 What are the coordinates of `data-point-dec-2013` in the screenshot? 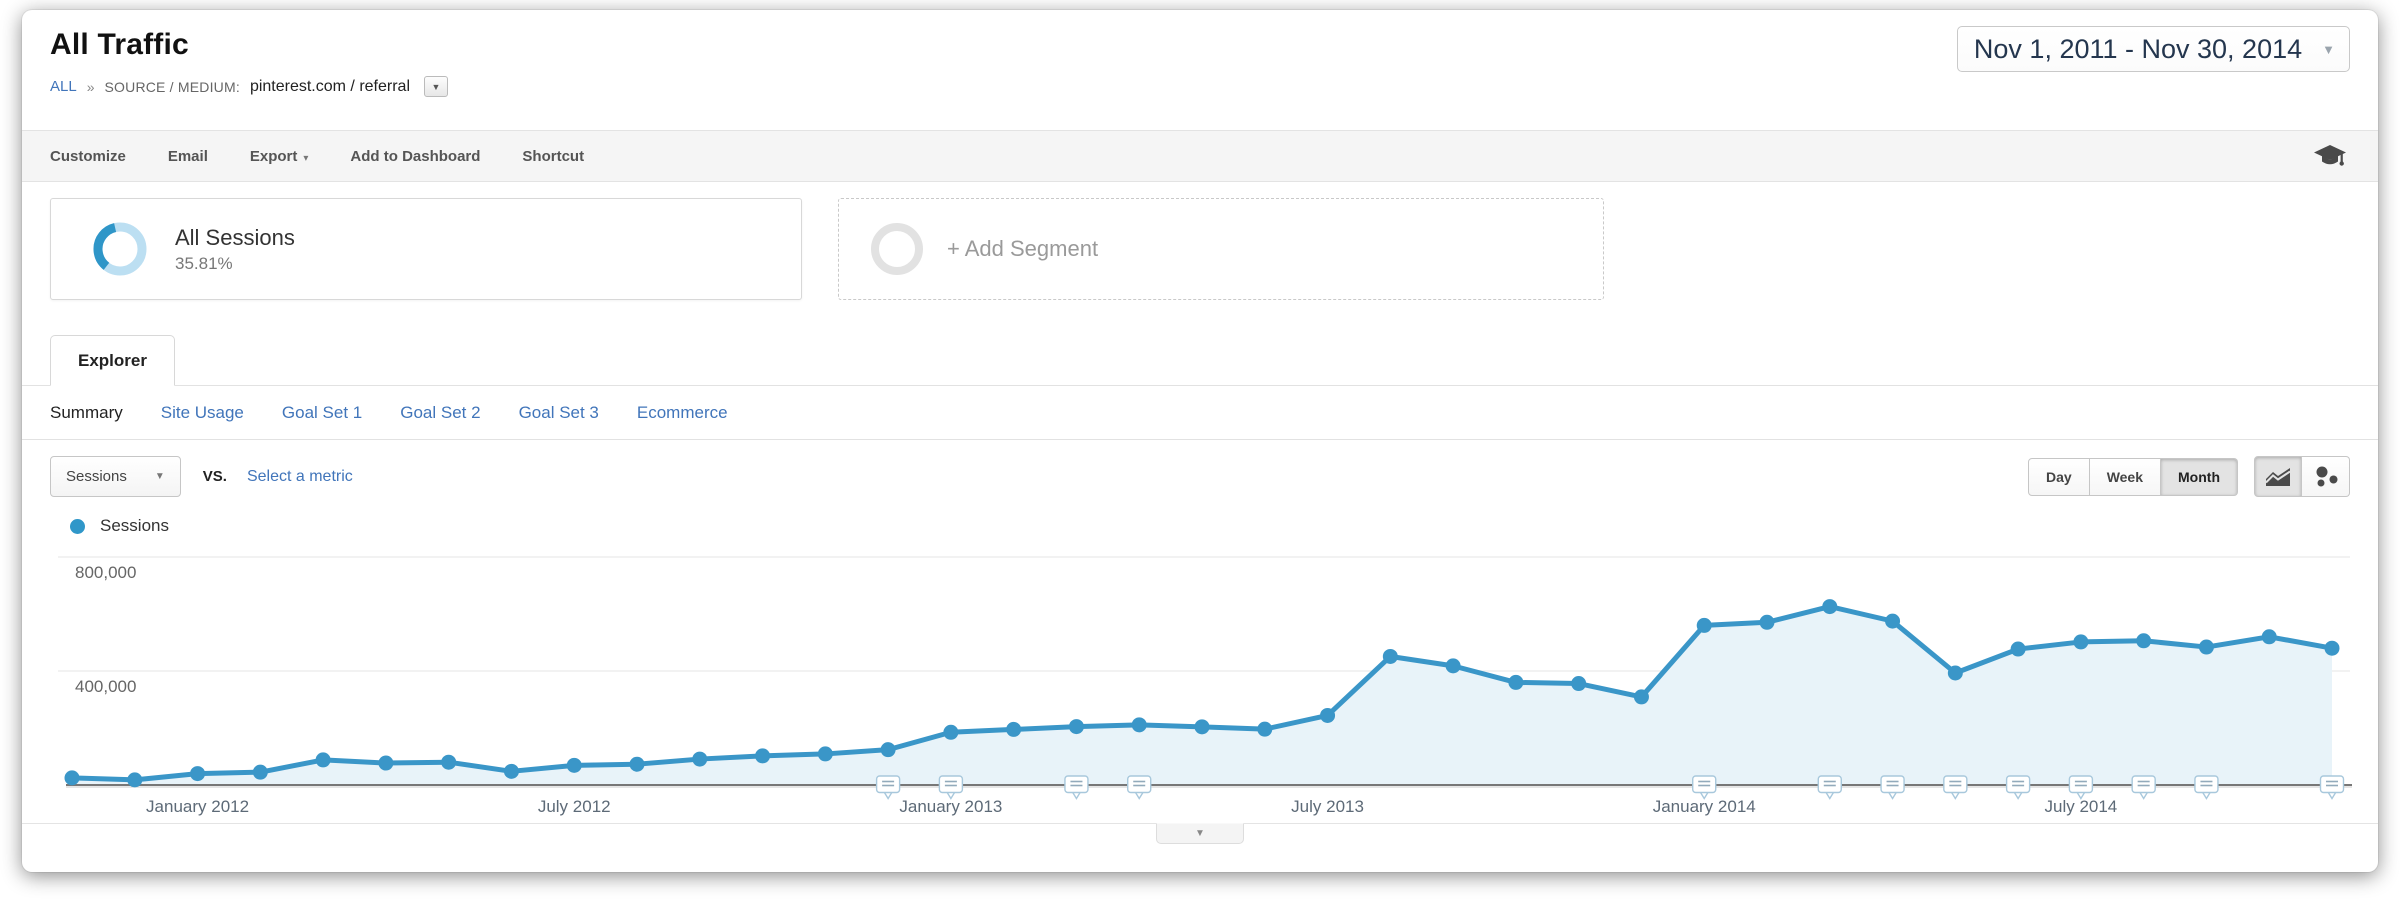 It's located at (1641, 697).